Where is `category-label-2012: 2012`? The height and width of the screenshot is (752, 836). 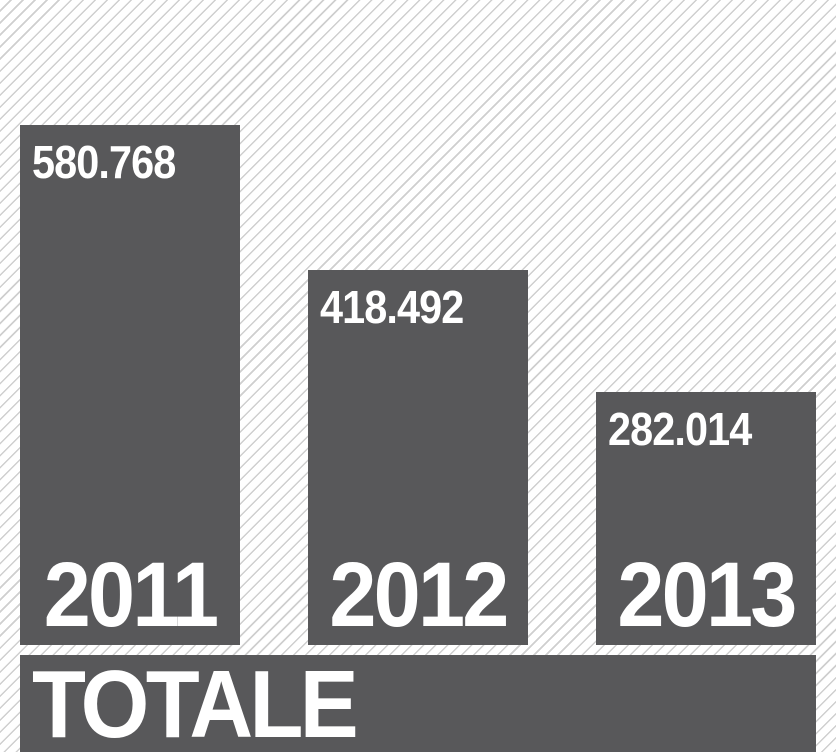
category-label-2012: 2012 is located at coordinates (419, 594).